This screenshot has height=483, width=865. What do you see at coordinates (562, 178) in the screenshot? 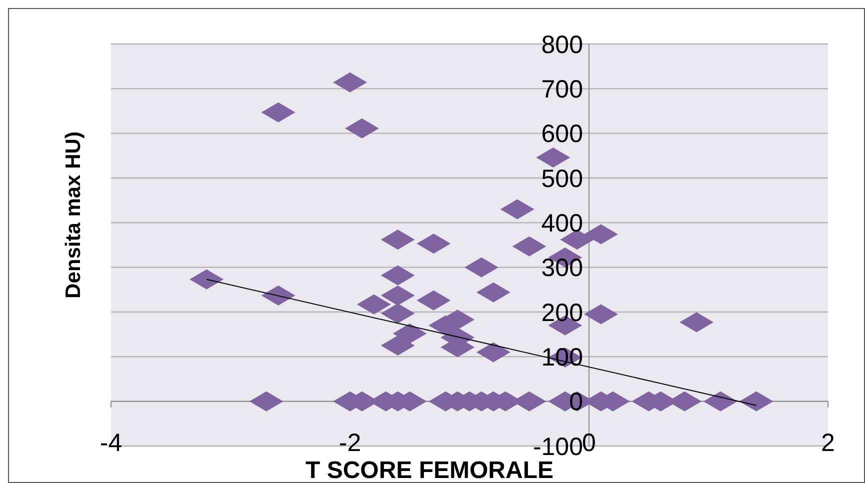
I see `y-tick-label: 500` at bounding box center [562, 178].